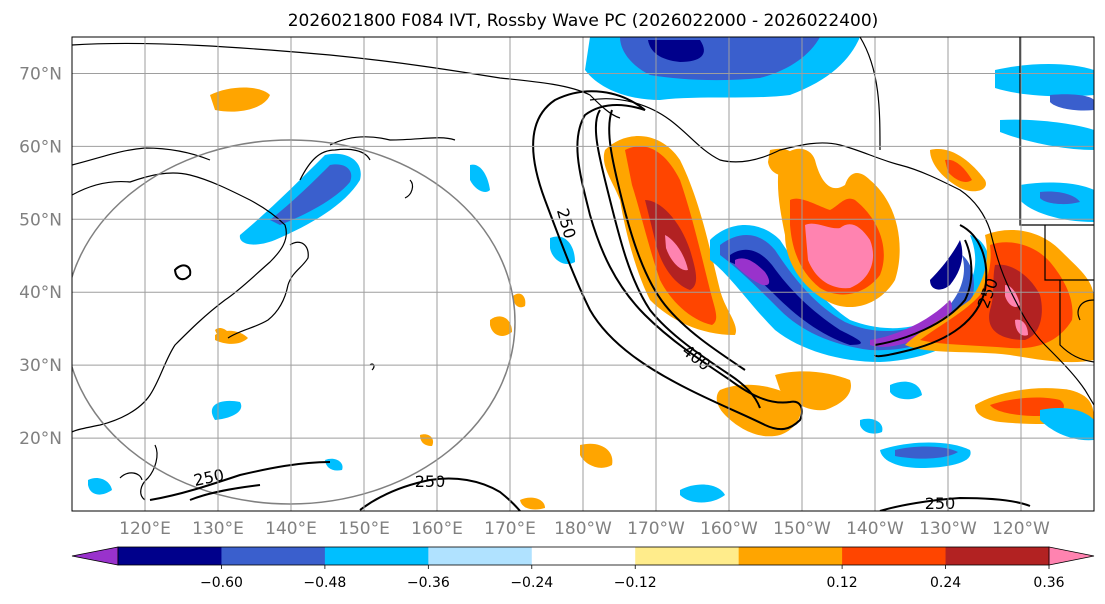 The width and height of the screenshot is (1105, 604). Describe the element at coordinates (940, 503) in the screenshot. I see `contour-label-250-southeast: 250` at that location.